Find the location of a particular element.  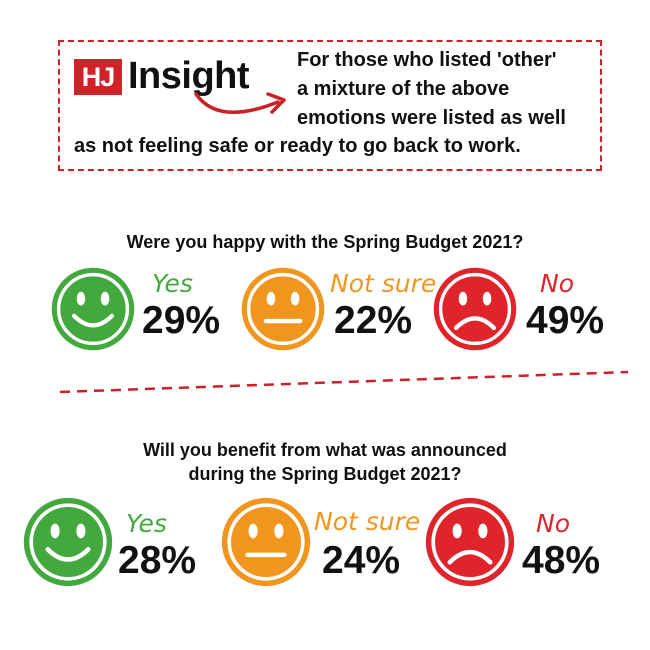

answer-percent-no: 48% is located at coordinates (561, 560).